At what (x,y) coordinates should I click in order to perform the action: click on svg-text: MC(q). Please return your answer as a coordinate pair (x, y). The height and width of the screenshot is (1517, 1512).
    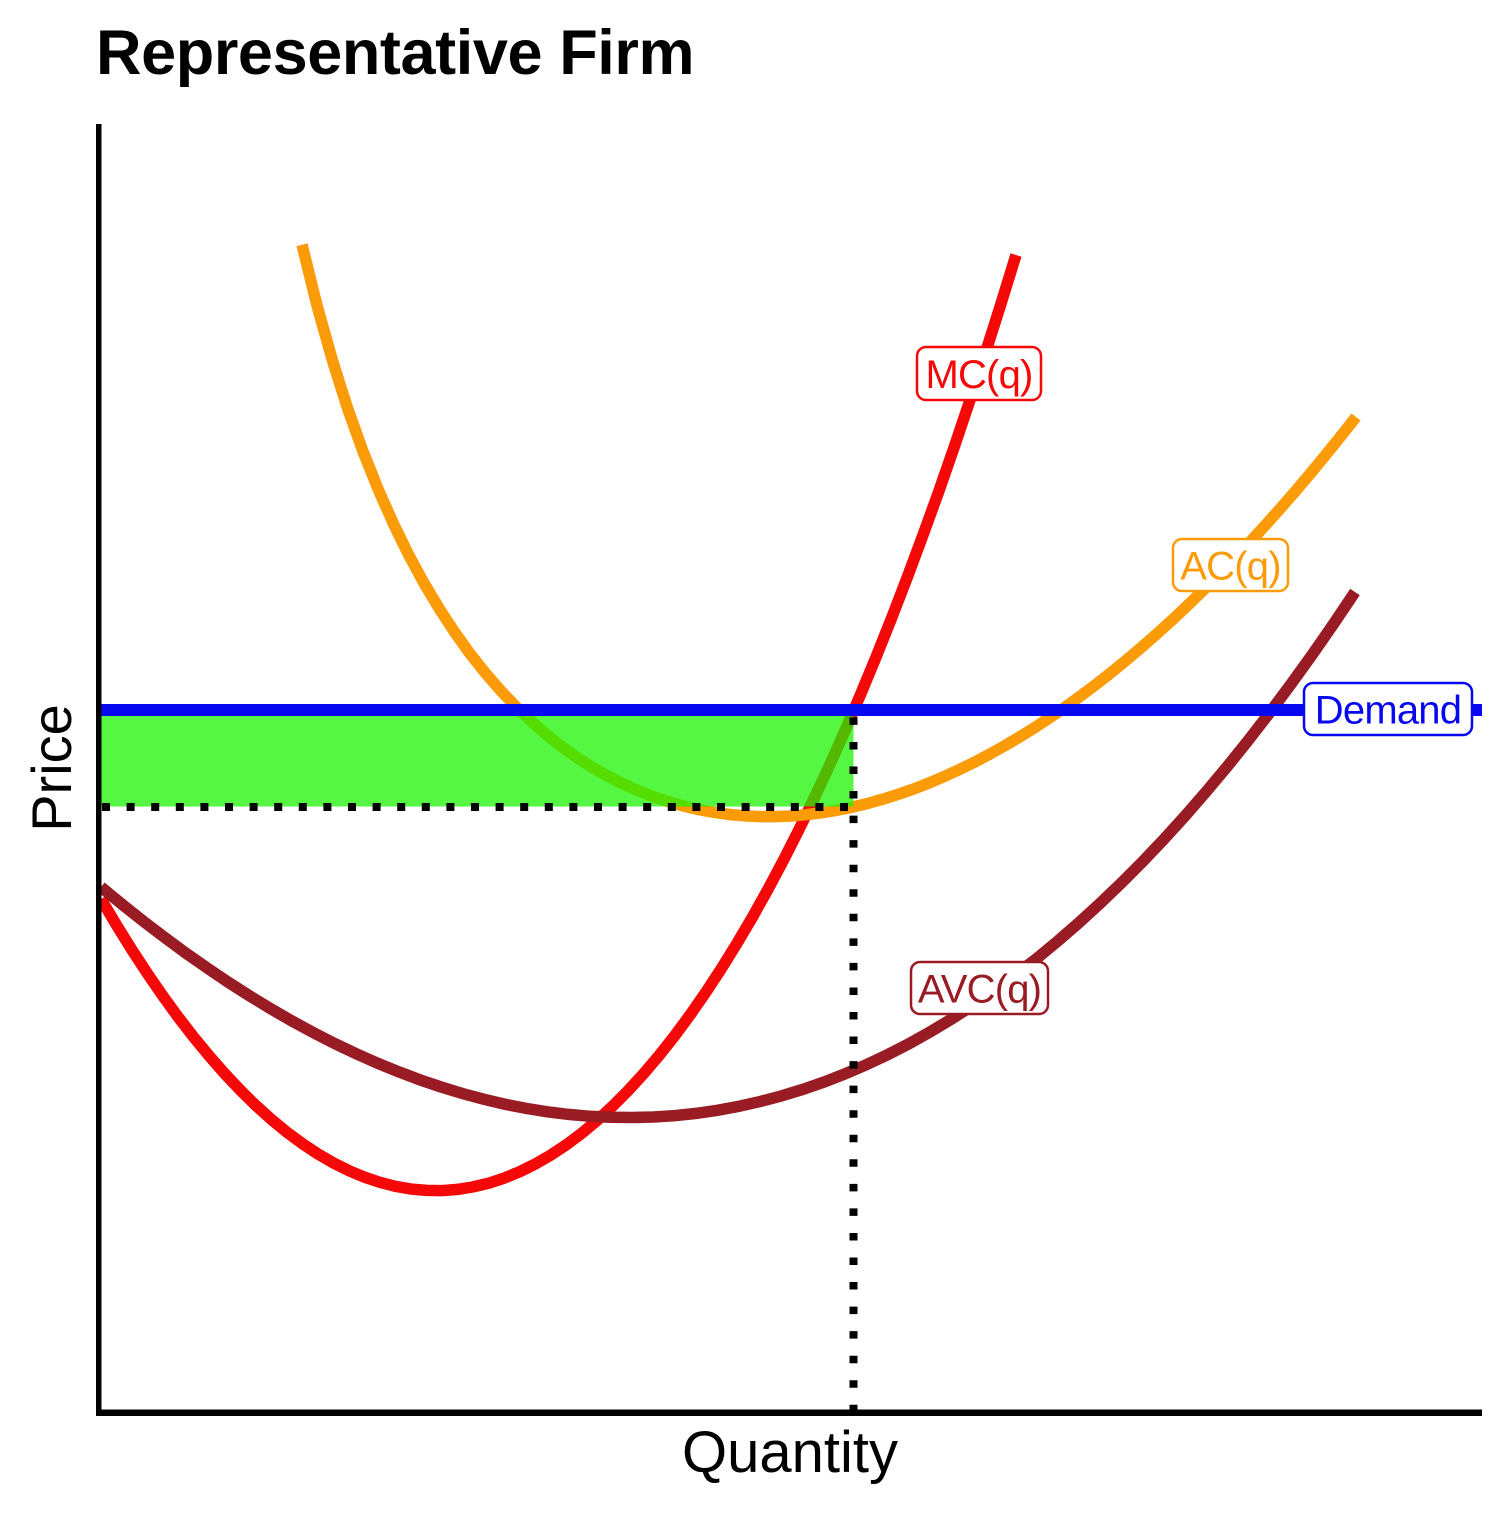
    Looking at the image, I should click on (978, 375).